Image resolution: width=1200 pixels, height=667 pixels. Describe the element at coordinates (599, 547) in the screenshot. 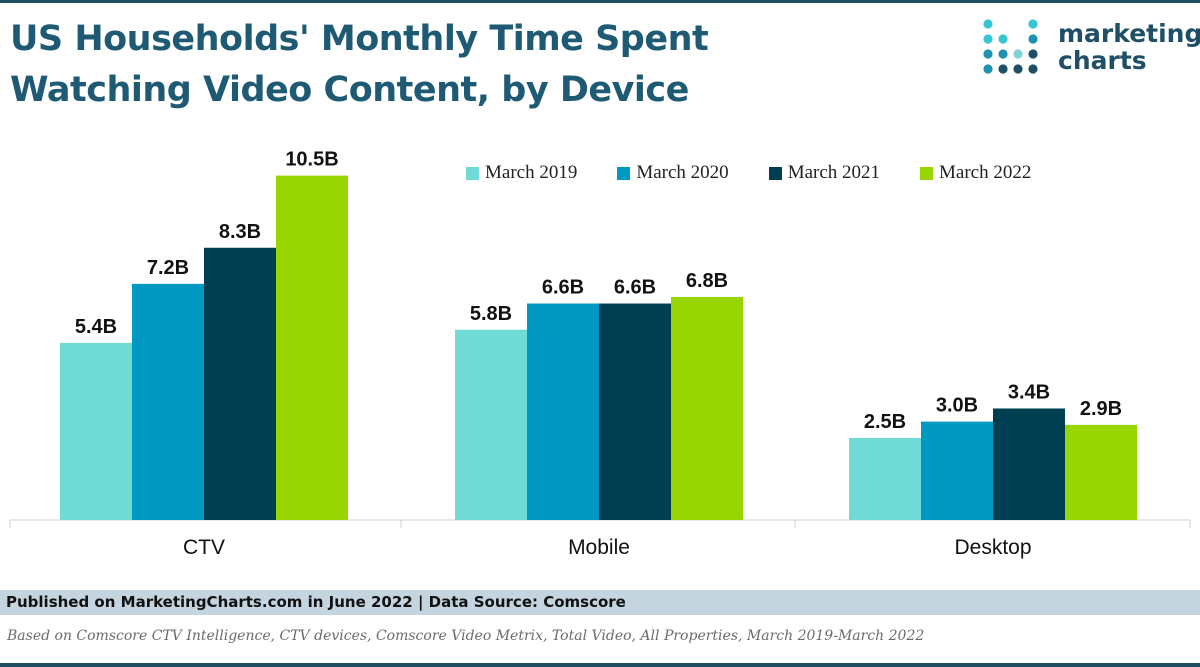

I see `category-label-mobile: Mobile` at that location.